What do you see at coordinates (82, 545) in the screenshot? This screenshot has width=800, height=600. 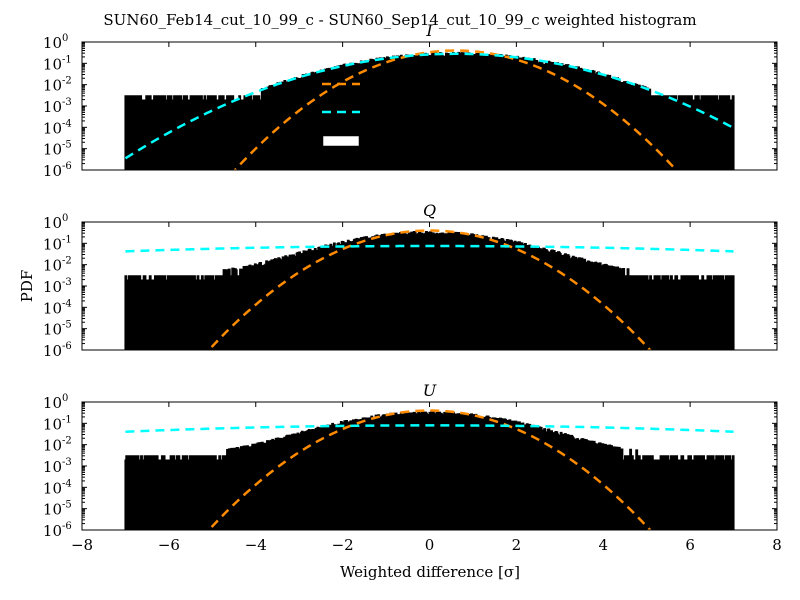 I see `x-tick-label: −8` at bounding box center [82, 545].